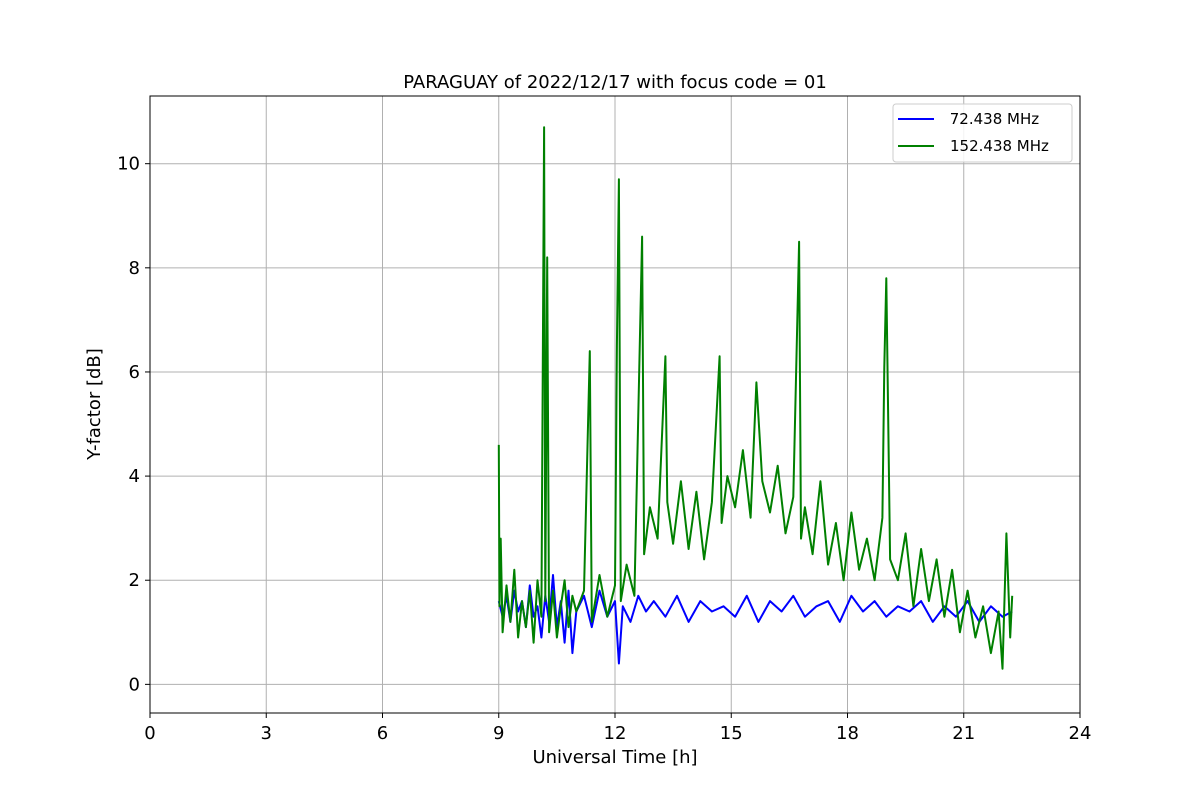 This screenshot has width=1200, height=800. I want to click on y-tick-label: 6, so click(134, 372).